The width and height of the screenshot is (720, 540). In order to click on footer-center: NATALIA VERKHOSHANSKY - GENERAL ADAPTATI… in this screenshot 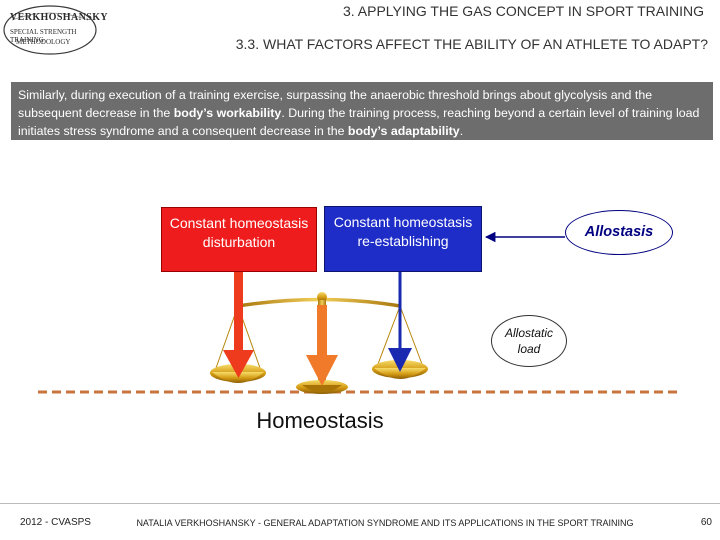, I will do `click(385, 523)`.